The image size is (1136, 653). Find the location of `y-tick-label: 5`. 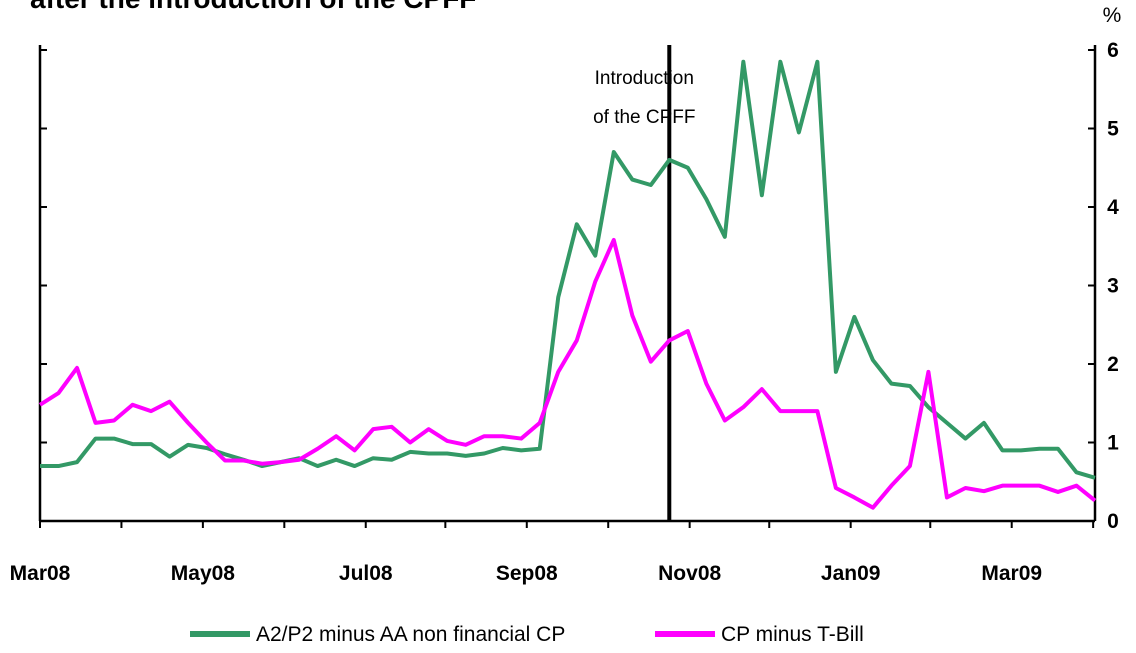

y-tick-label: 5 is located at coordinates (1113, 129).